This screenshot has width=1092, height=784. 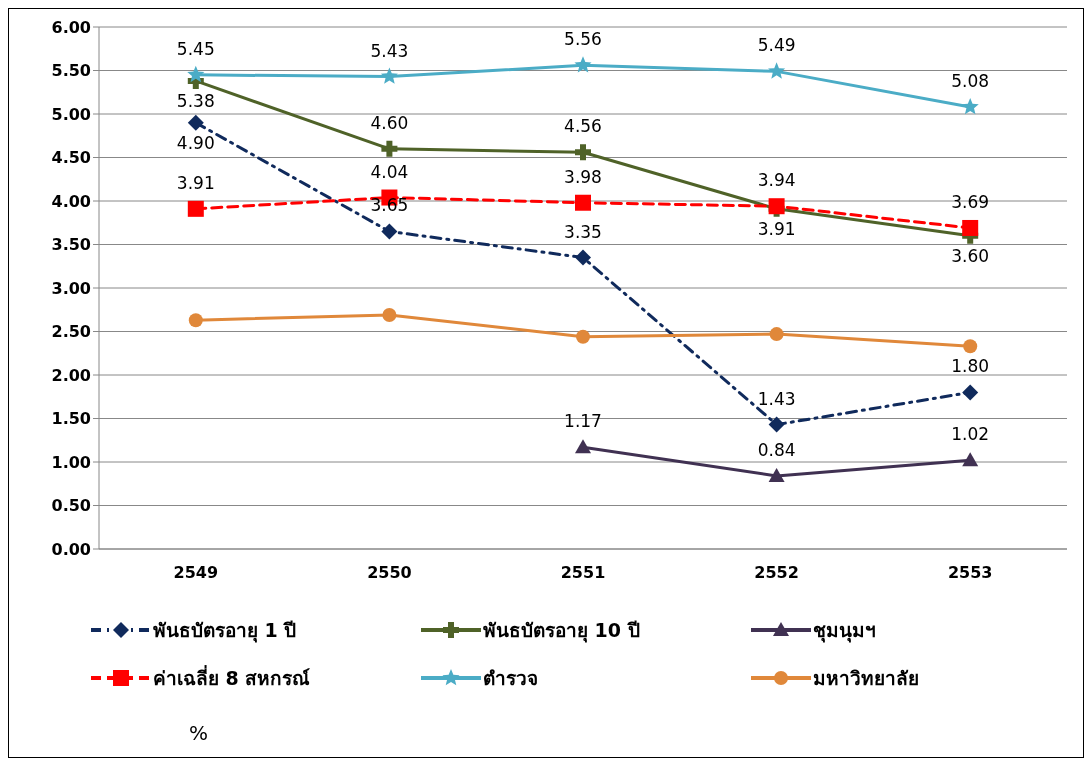 What do you see at coordinates (776, 573) in the screenshot?
I see `x-tick-label: 2552` at bounding box center [776, 573].